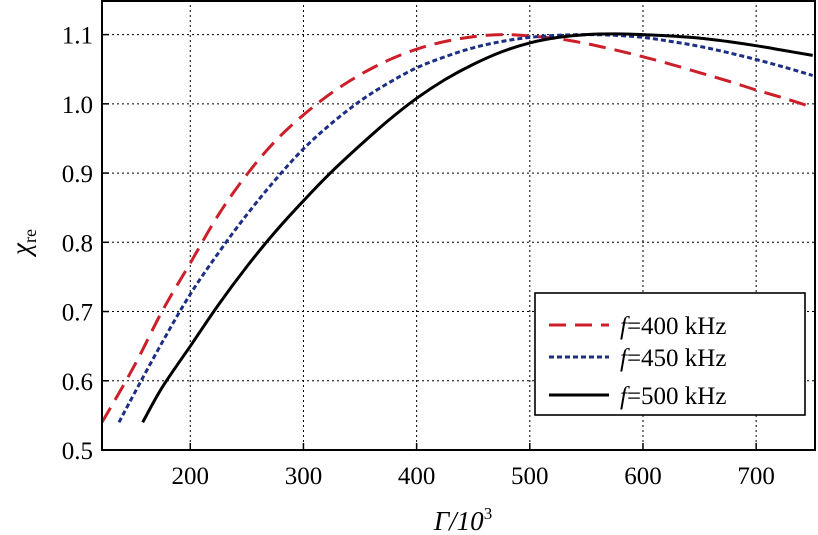 This screenshot has height=535, width=818. I want to click on x-tick-label: 300, so click(304, 476).